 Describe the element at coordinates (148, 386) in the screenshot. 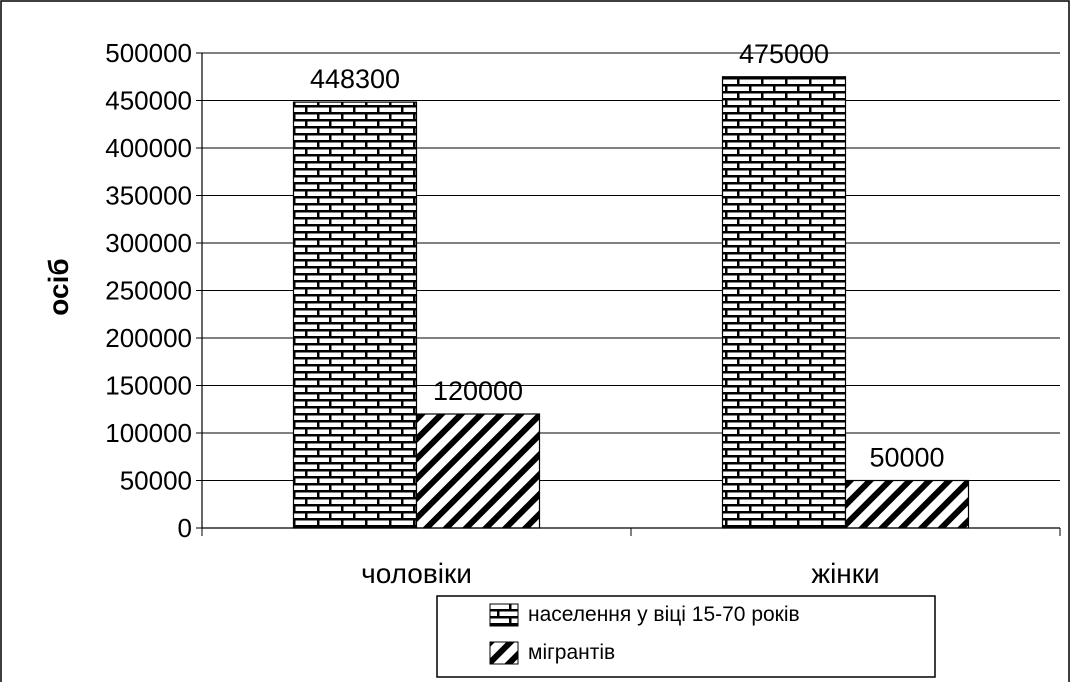

I see `y-tick-label: 150000` at that location.